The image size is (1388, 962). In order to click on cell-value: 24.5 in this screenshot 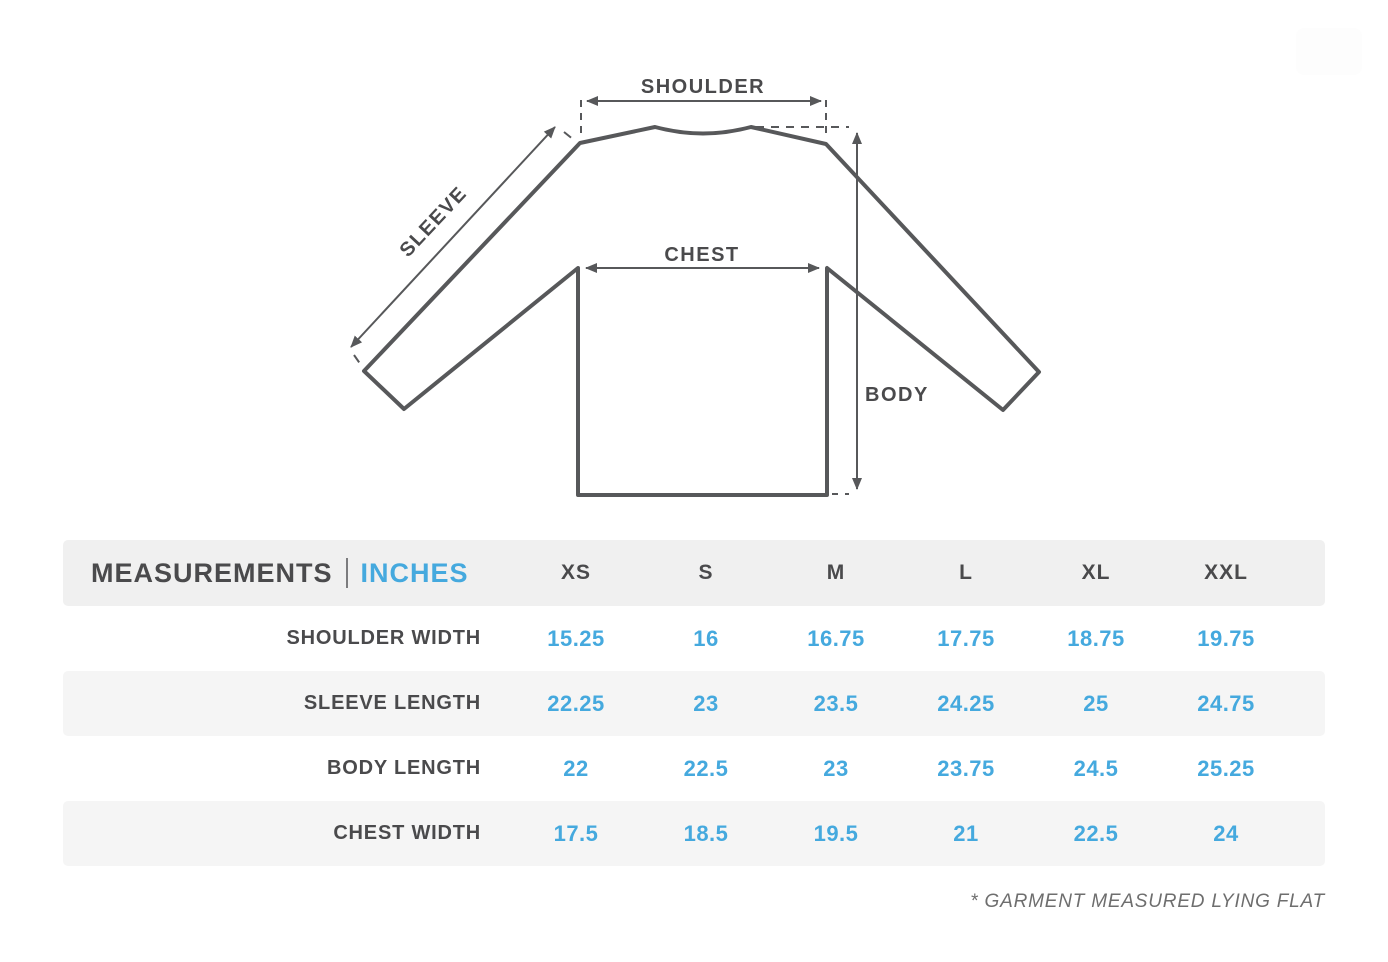, I will do `click(1096, 768)`.